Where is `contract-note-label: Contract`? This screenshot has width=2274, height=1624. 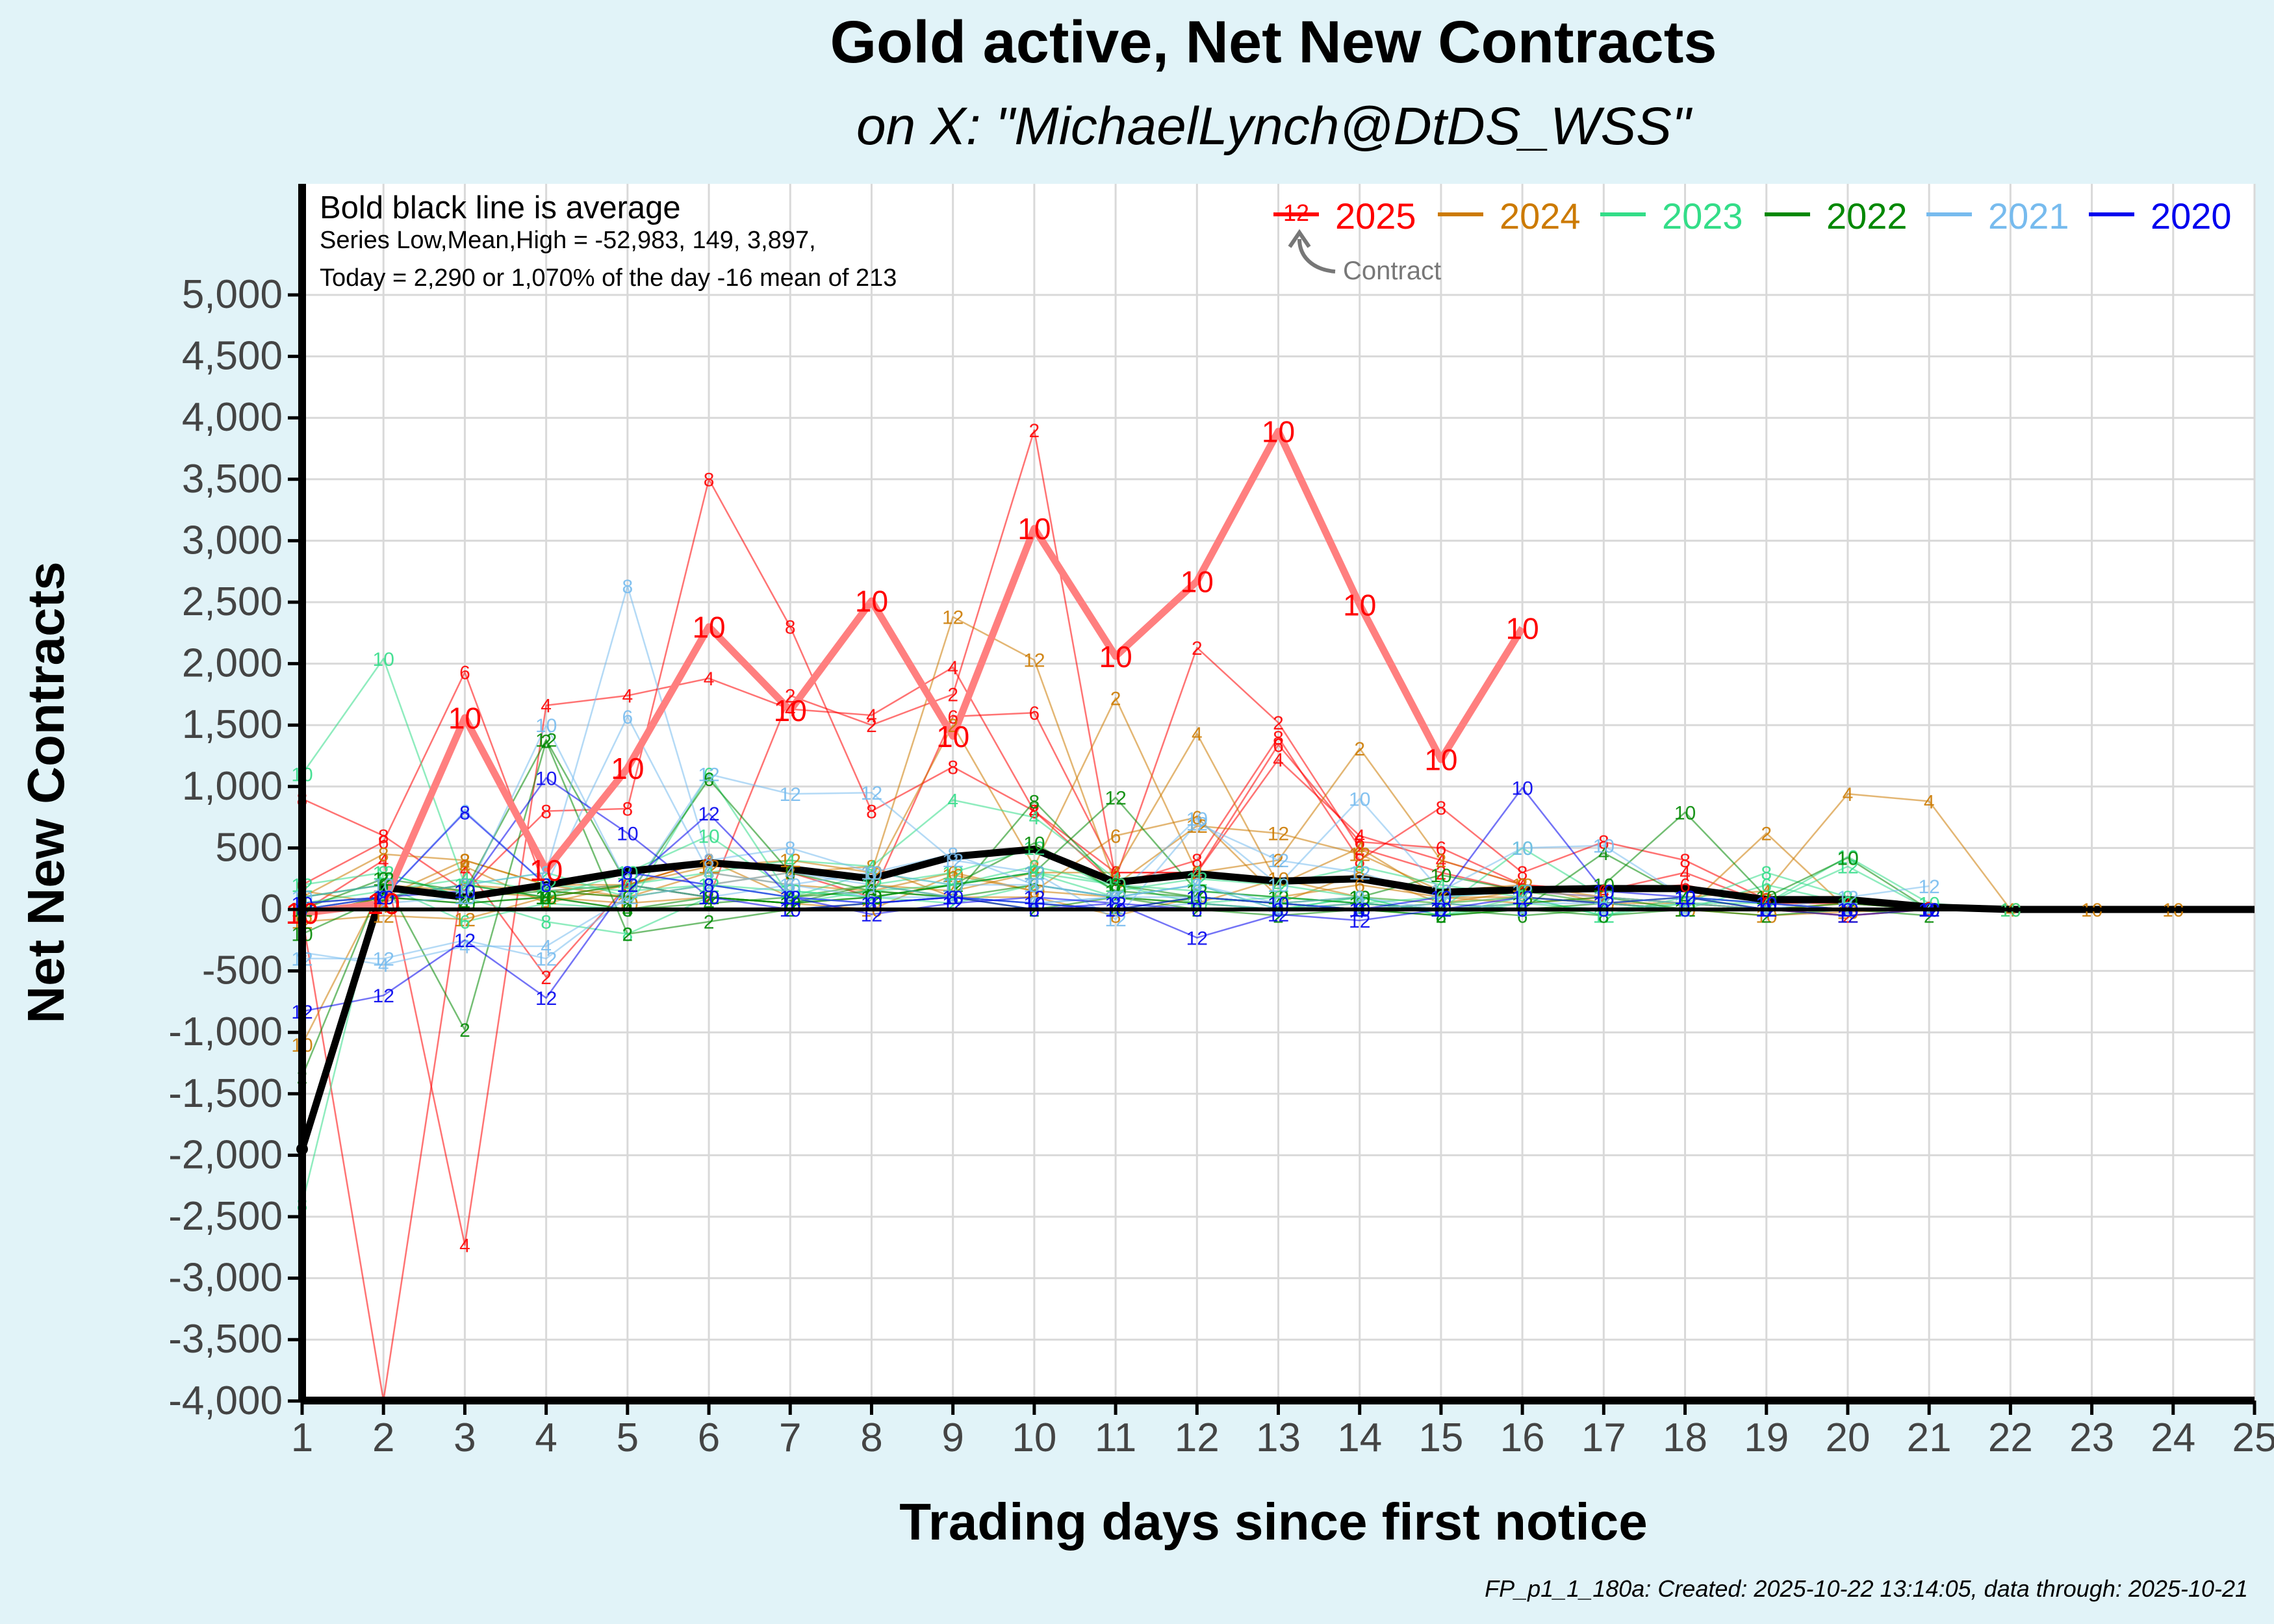 contract-note-label: Contract is located at coordinates (1392, 271).